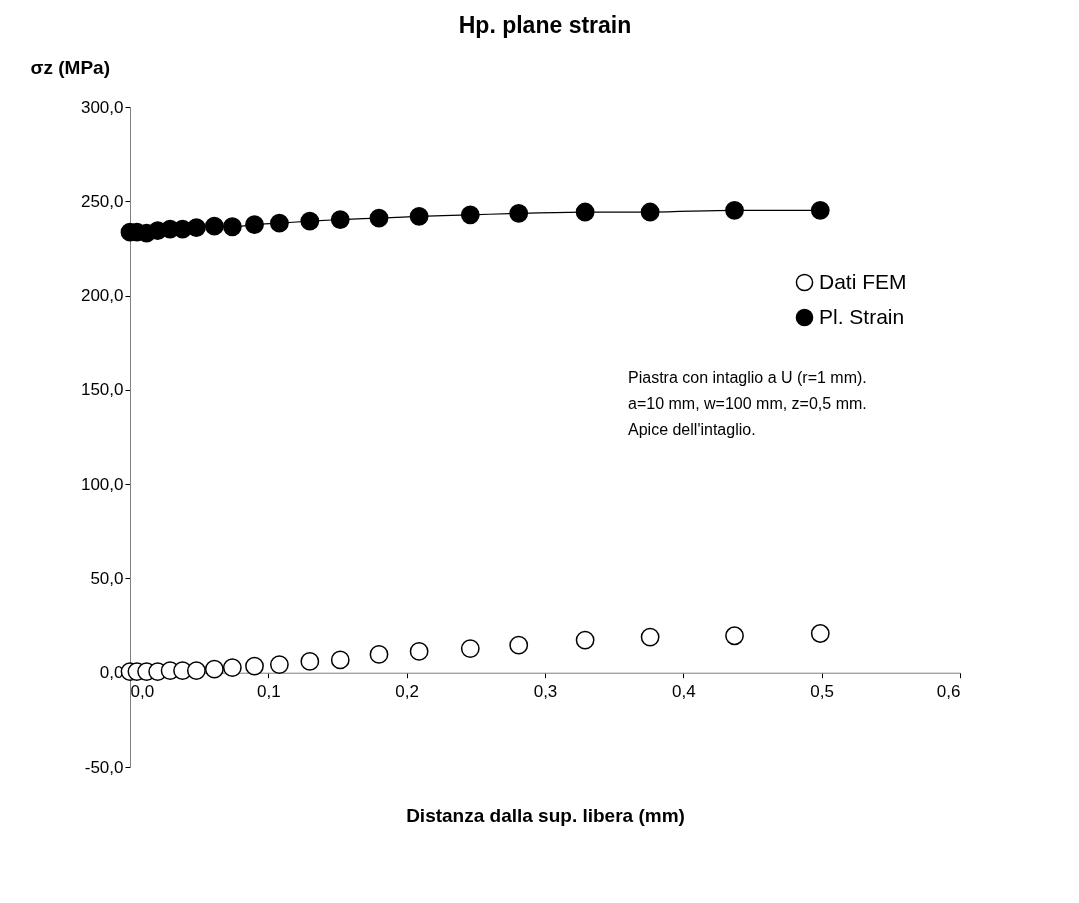 The width and height of the screenshot is (1079, 903). What do you see at coordinates (70, 67) in the screenshot?
I see `y-axis-title: σz (MPa)` at bounding box center [70, 67].